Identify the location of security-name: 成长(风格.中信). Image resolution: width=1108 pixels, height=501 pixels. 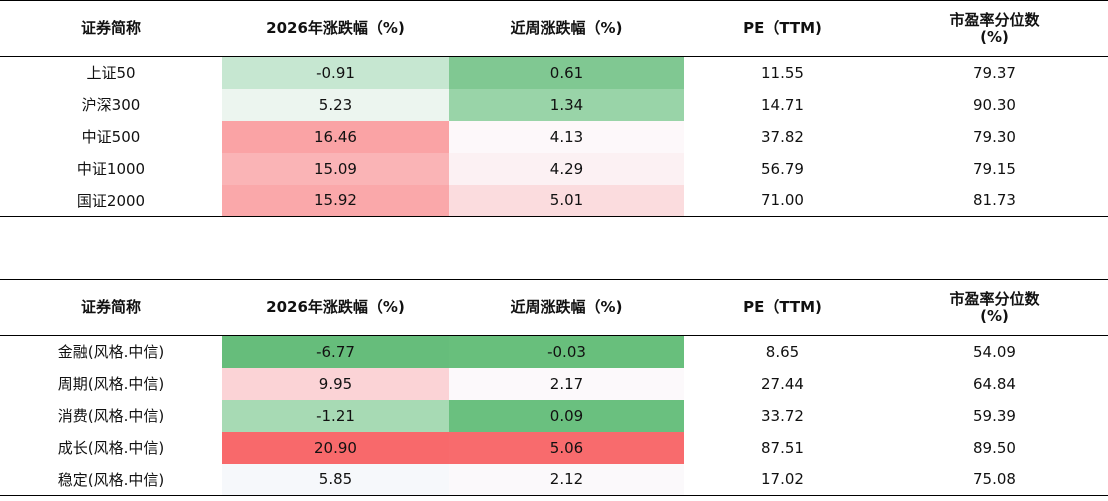
(111, 448).